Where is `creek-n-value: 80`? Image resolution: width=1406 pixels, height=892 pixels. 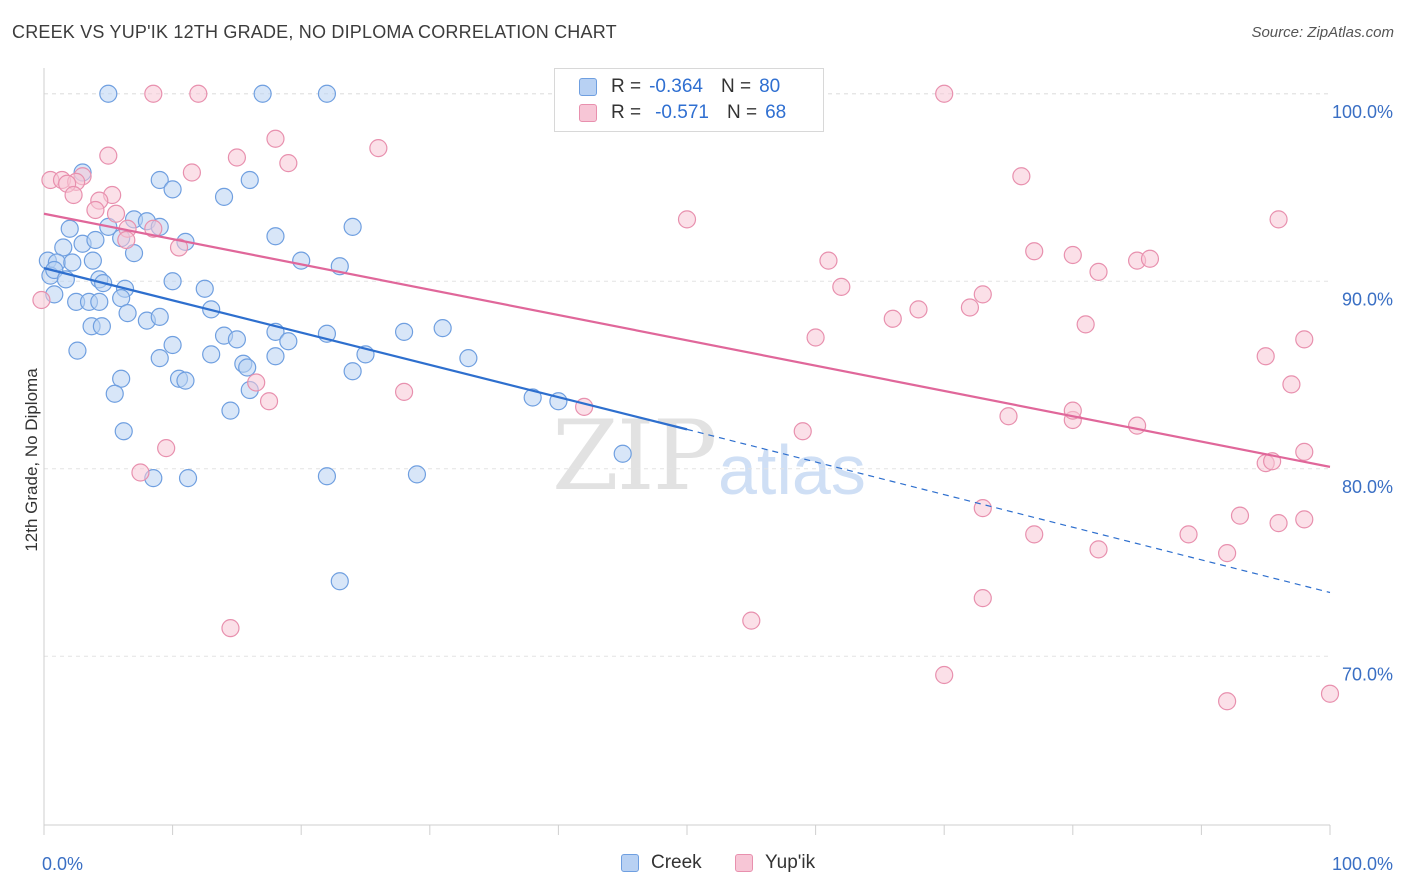 creek-n-value: 80 is located at coordinates (770, 86).